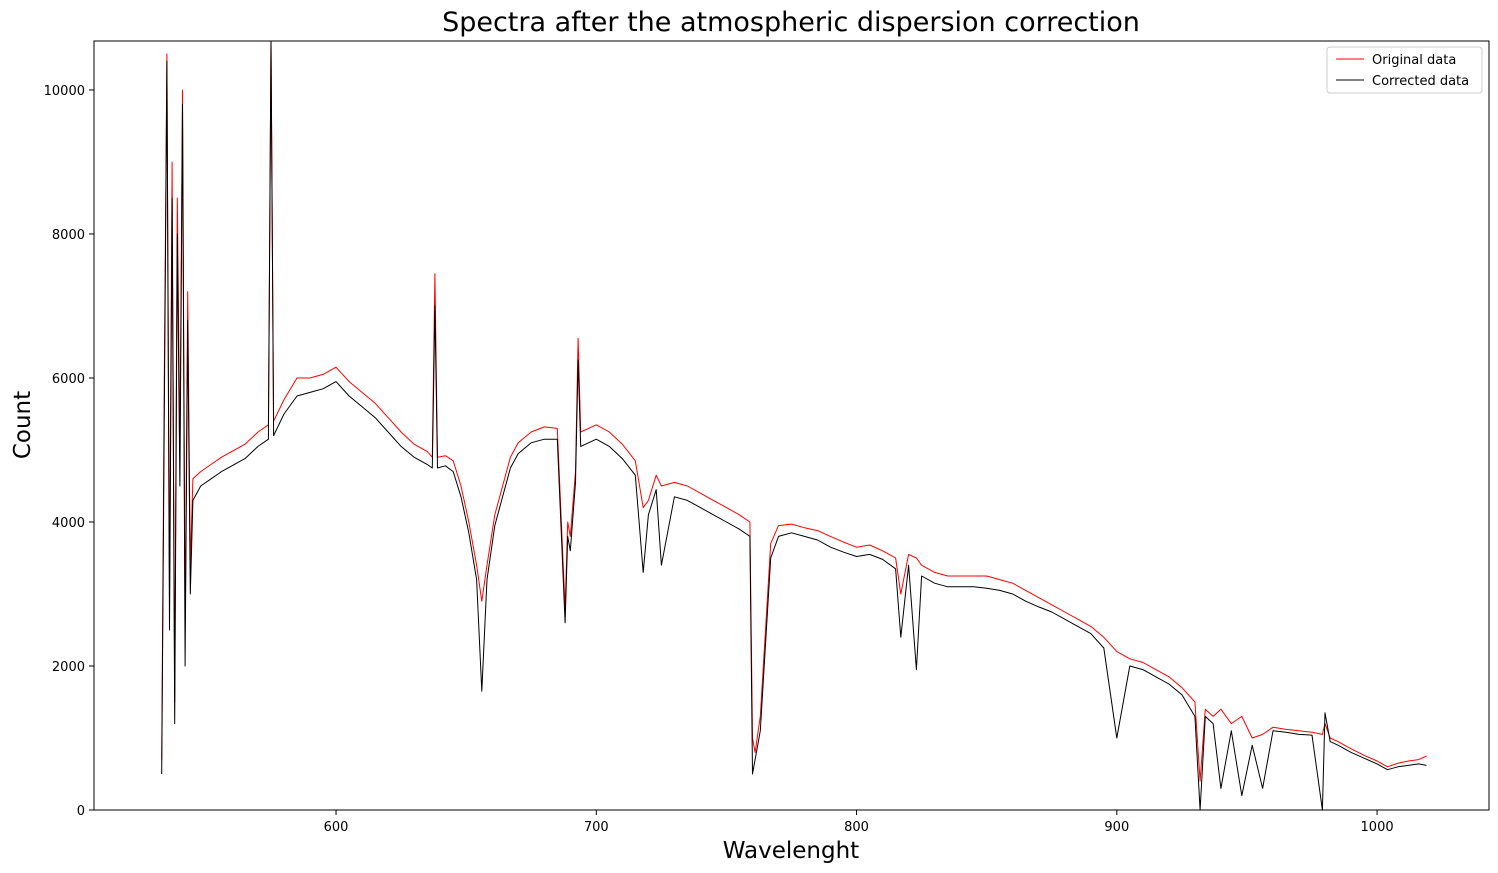  I want to click on y-tick-label: 10000, so click(64, 91).